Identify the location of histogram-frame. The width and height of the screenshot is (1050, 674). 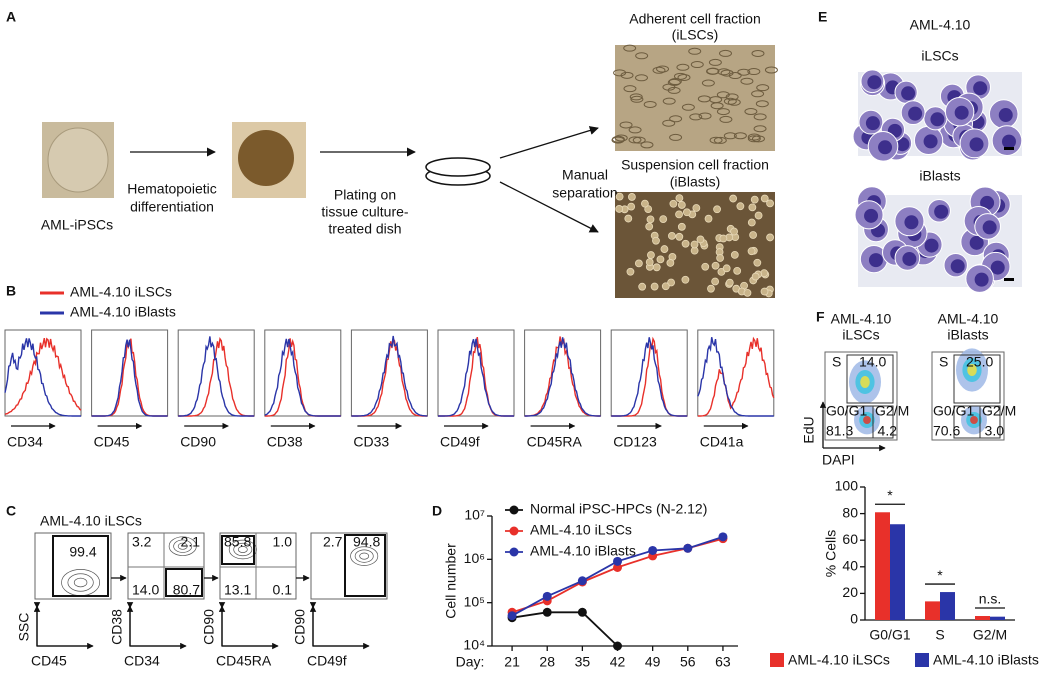
(736, 373).